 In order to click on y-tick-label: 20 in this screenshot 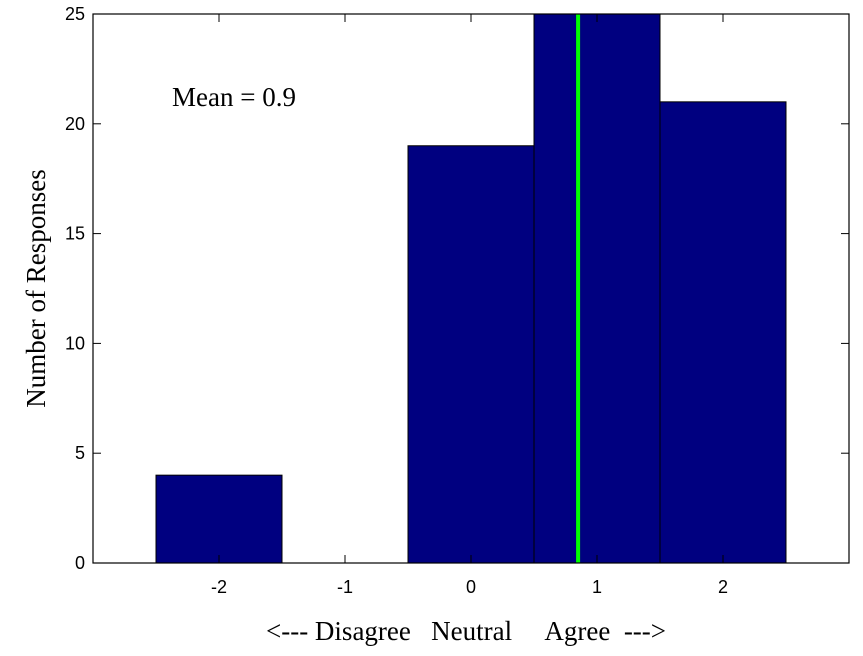, I will do `click(75, 124)`.